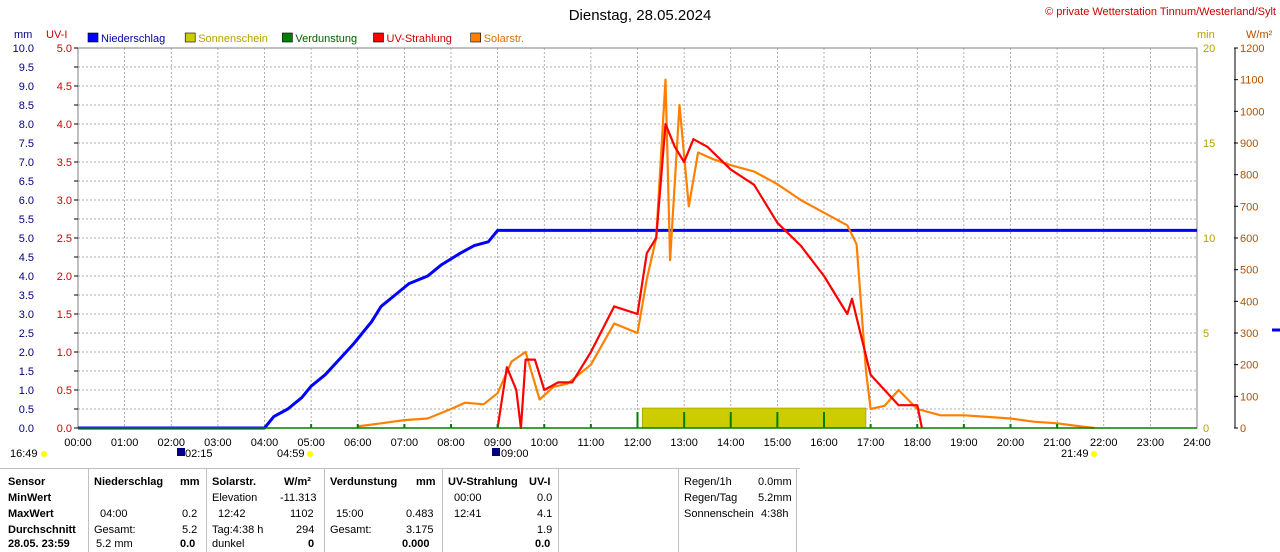 Image resolution: width=1280 pixels, height=552 pixels. What do you see at coordinates (26, 296) in the screenshot?
I see `tick-label-mm: 3.5` at bounding box center [26, 296].